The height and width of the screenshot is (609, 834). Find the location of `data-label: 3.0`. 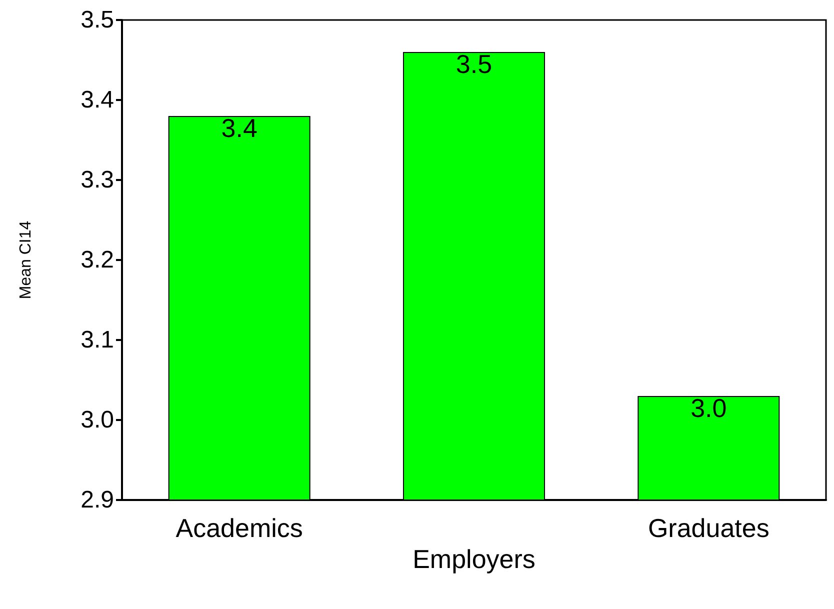

data-label: 3.0 is located at coordinates (708, 408).